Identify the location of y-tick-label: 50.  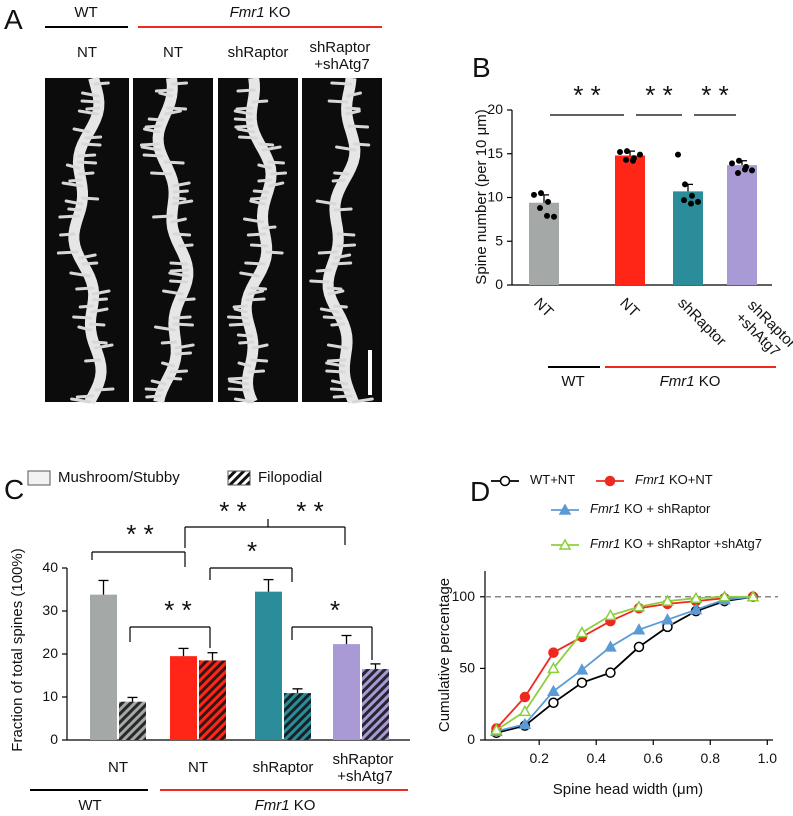
(467, 667).